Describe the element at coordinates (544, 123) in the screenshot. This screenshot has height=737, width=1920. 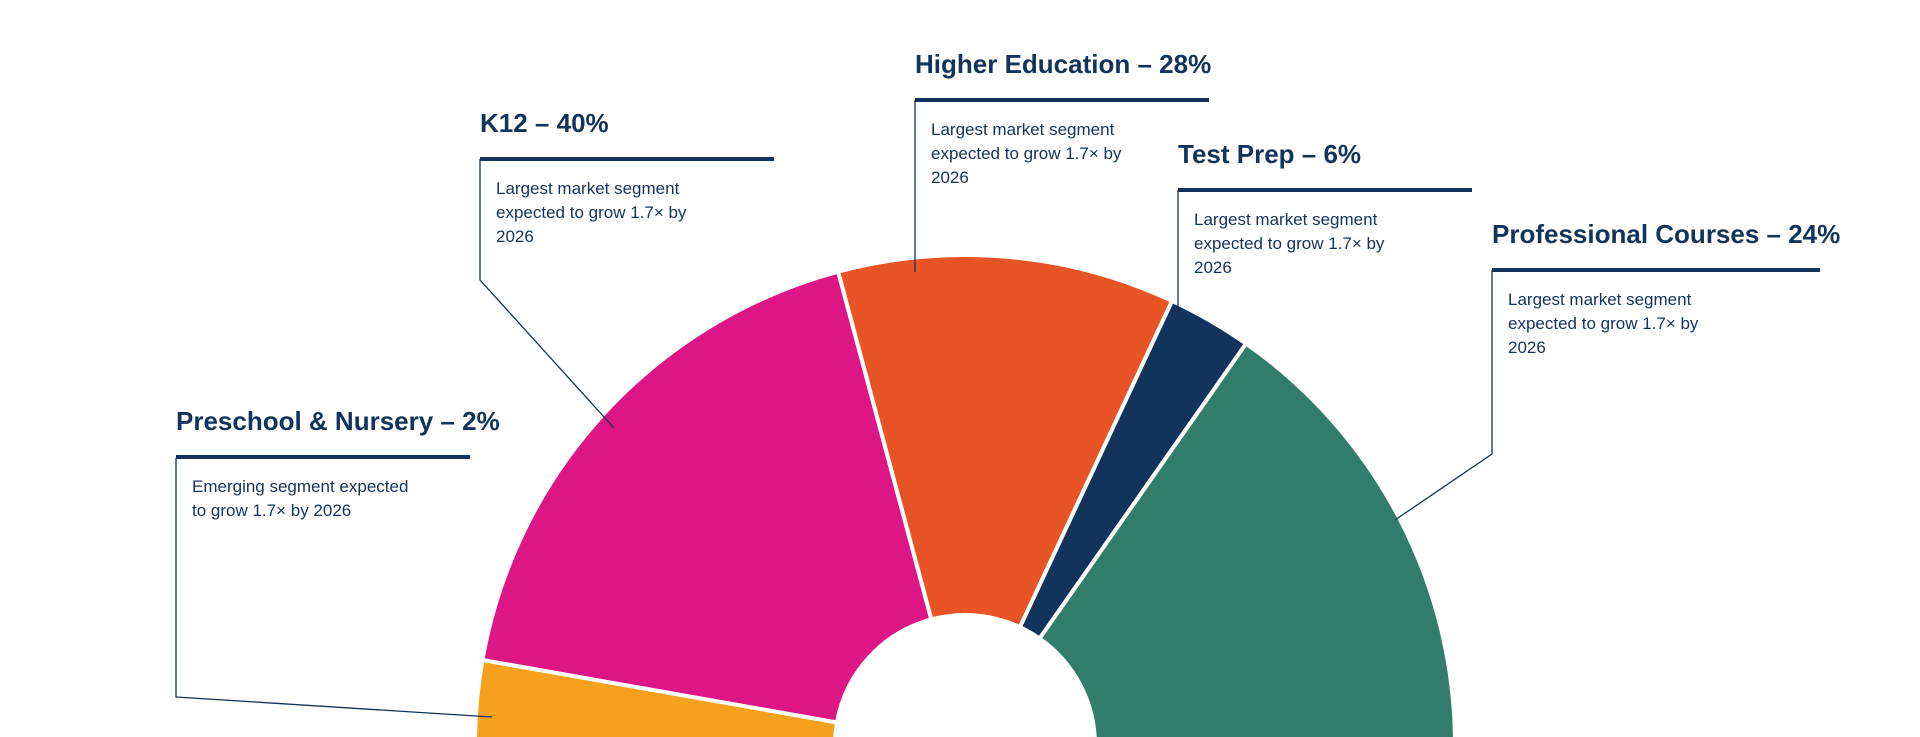
I see `slice-title: K12 – 40%` at that location.